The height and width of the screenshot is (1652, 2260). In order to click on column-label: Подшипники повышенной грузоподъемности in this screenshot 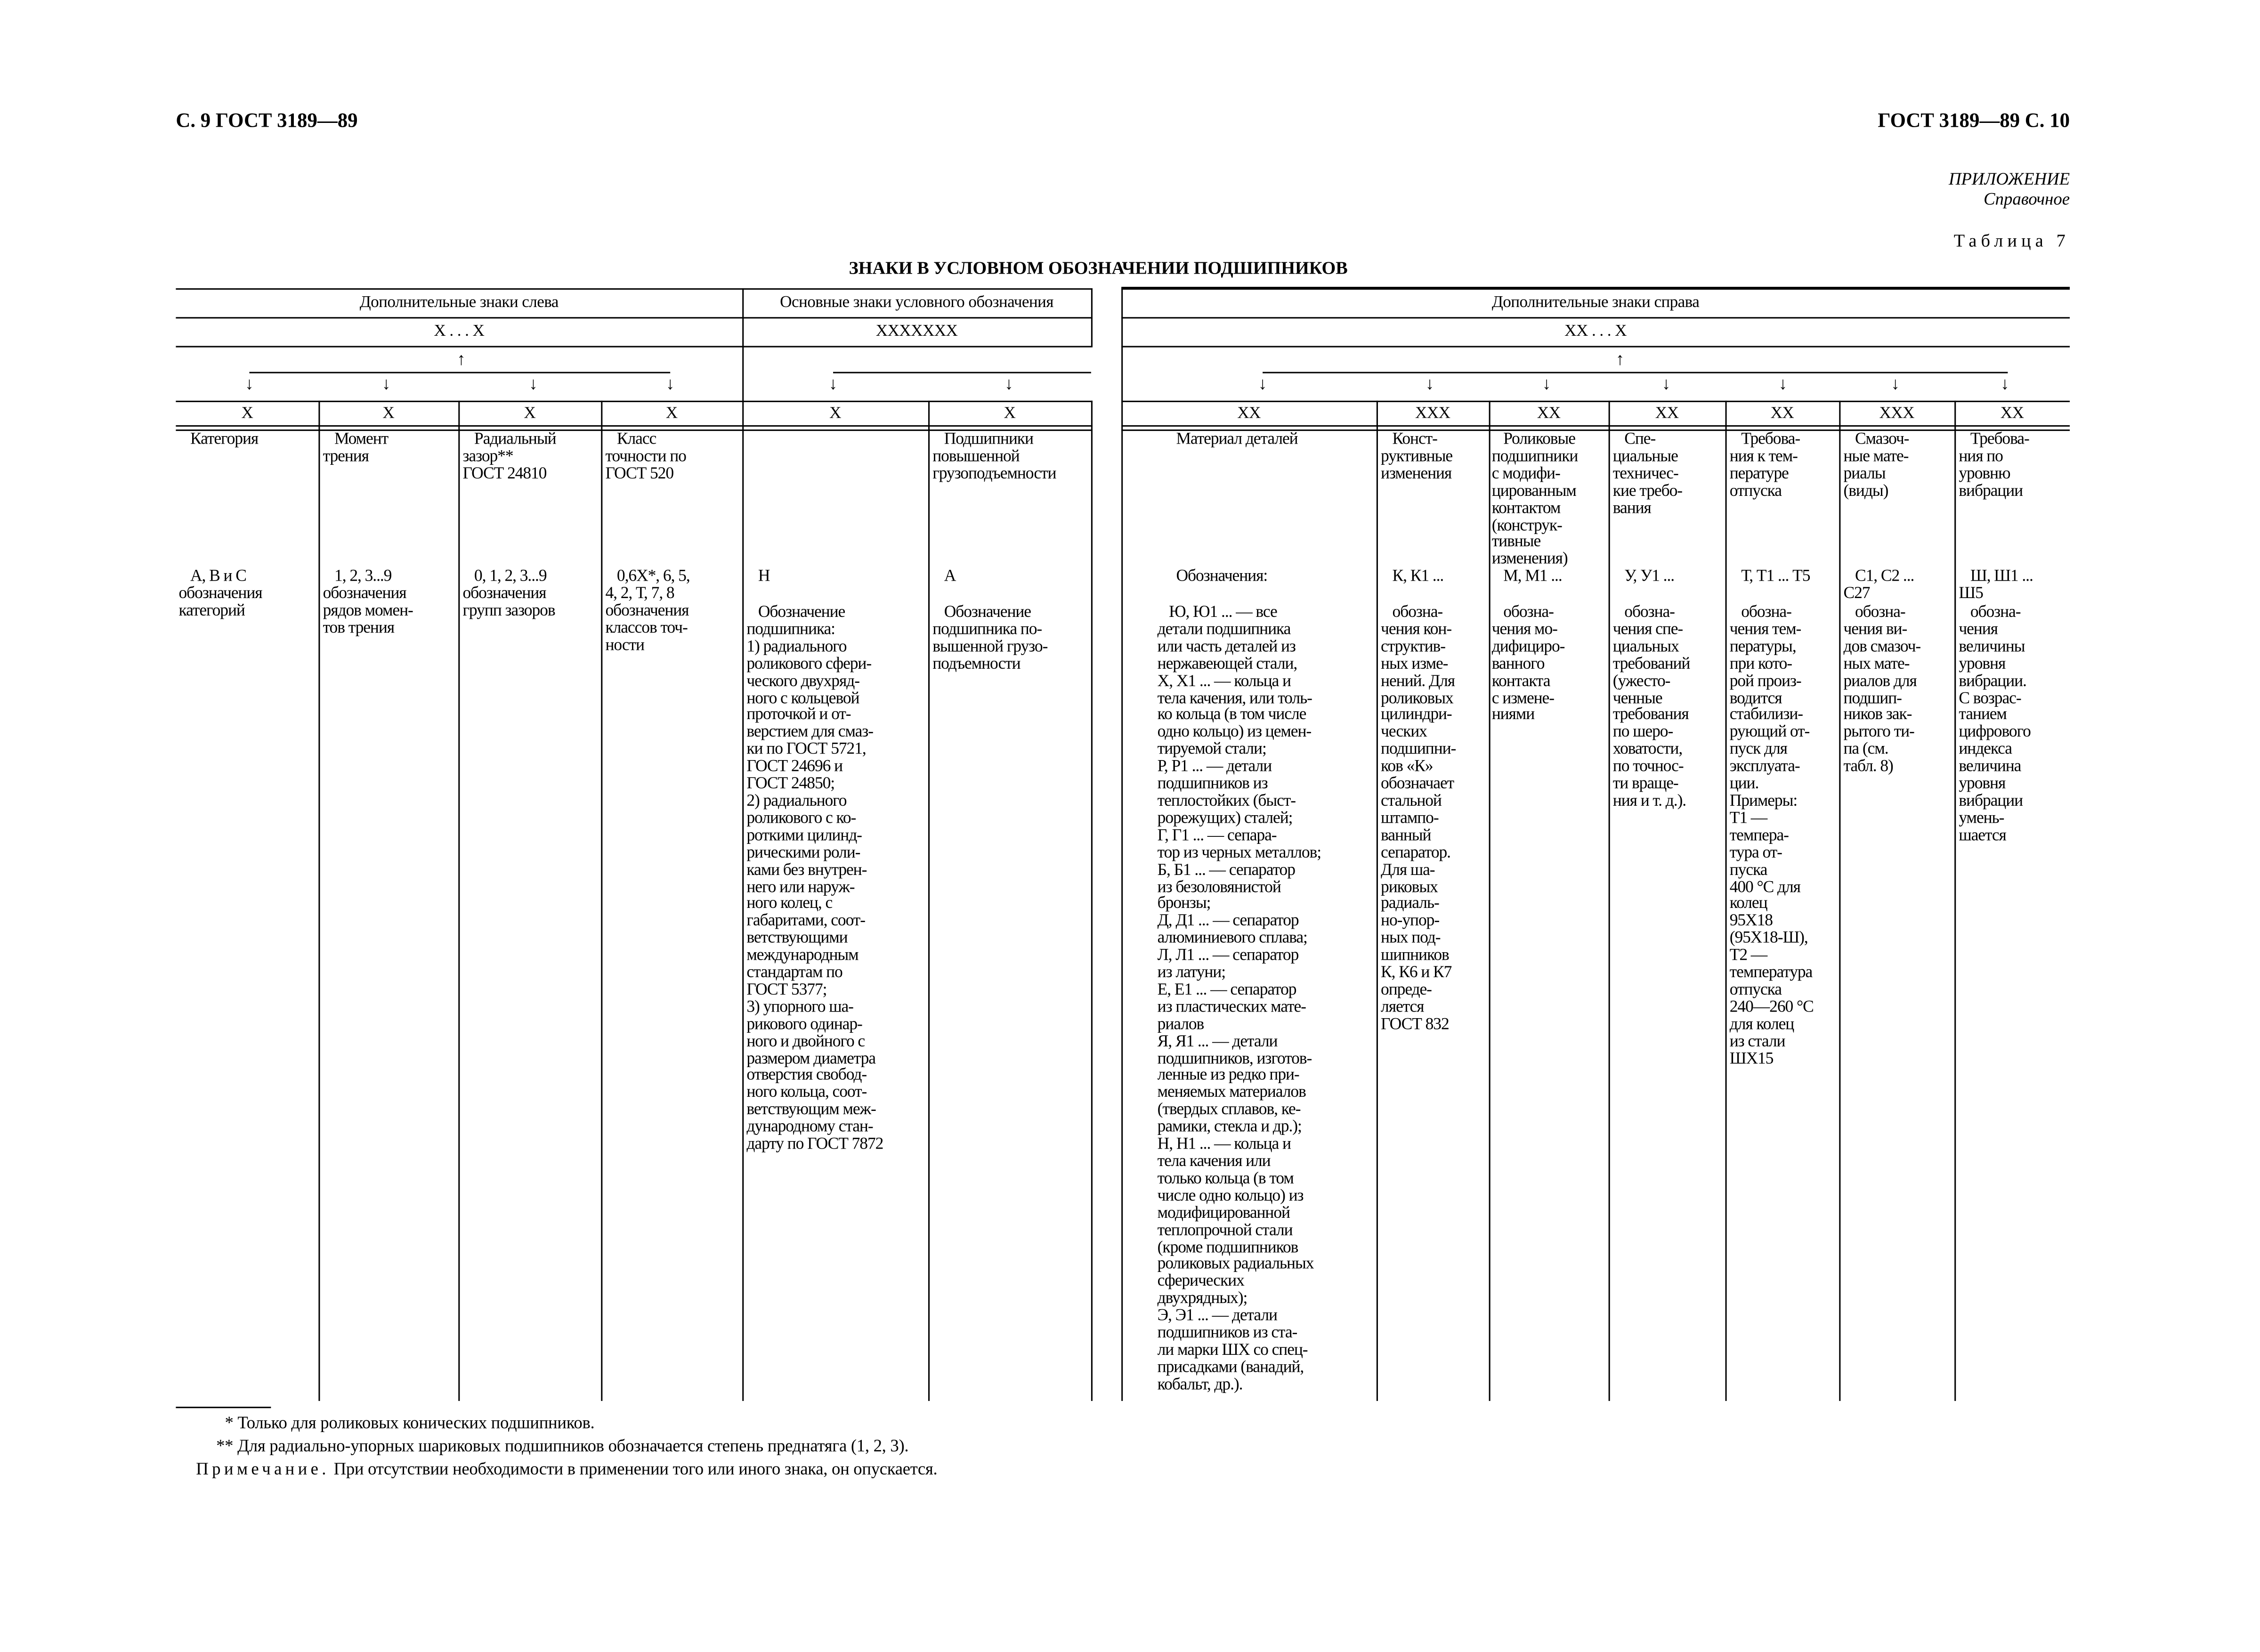, I will do `click(994, 456)`.